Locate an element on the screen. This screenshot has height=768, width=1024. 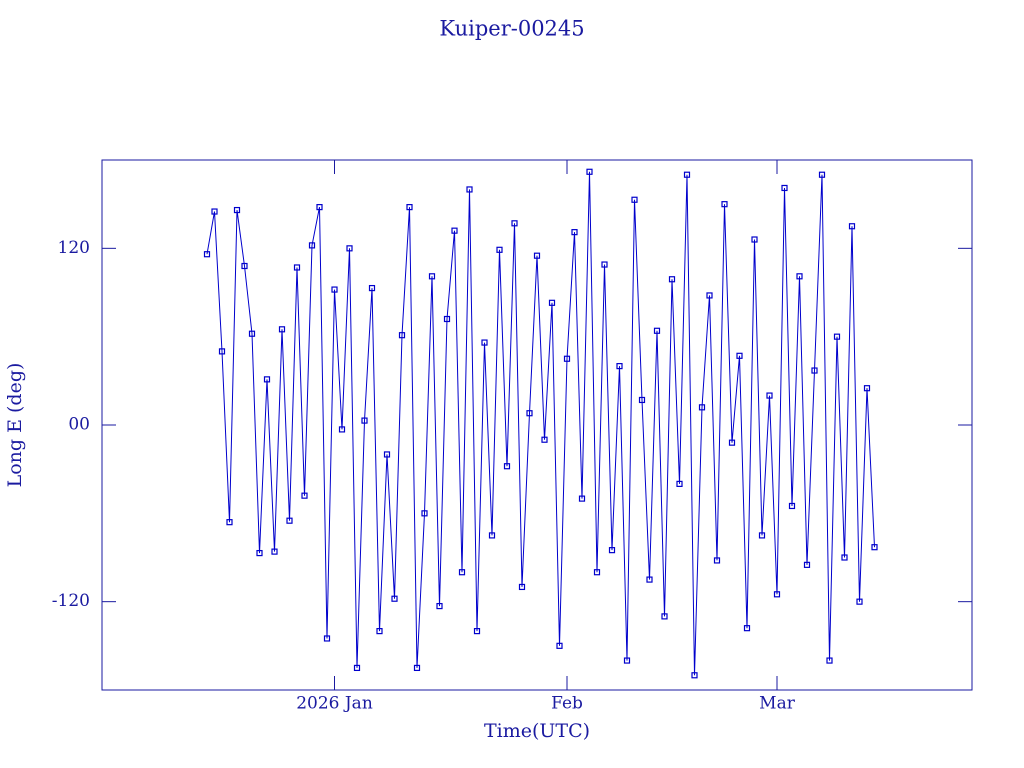
chart-title: Kuiper-00245 is located at coordinates (511, 29).